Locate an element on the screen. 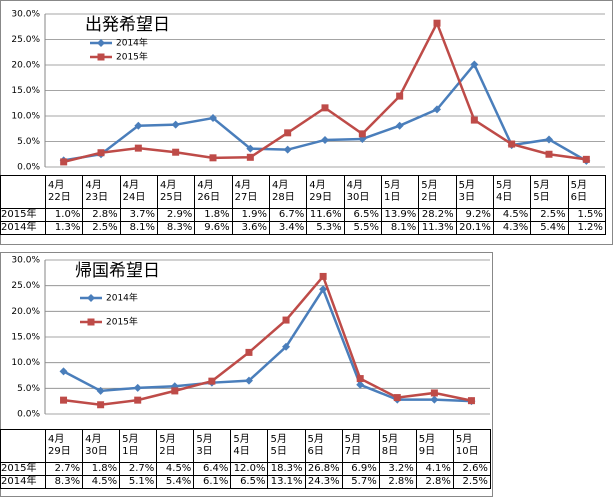 The width and height of the screenshot is (613, 497). category-cell: 5月 10日 is located at coordinates (471, 446).